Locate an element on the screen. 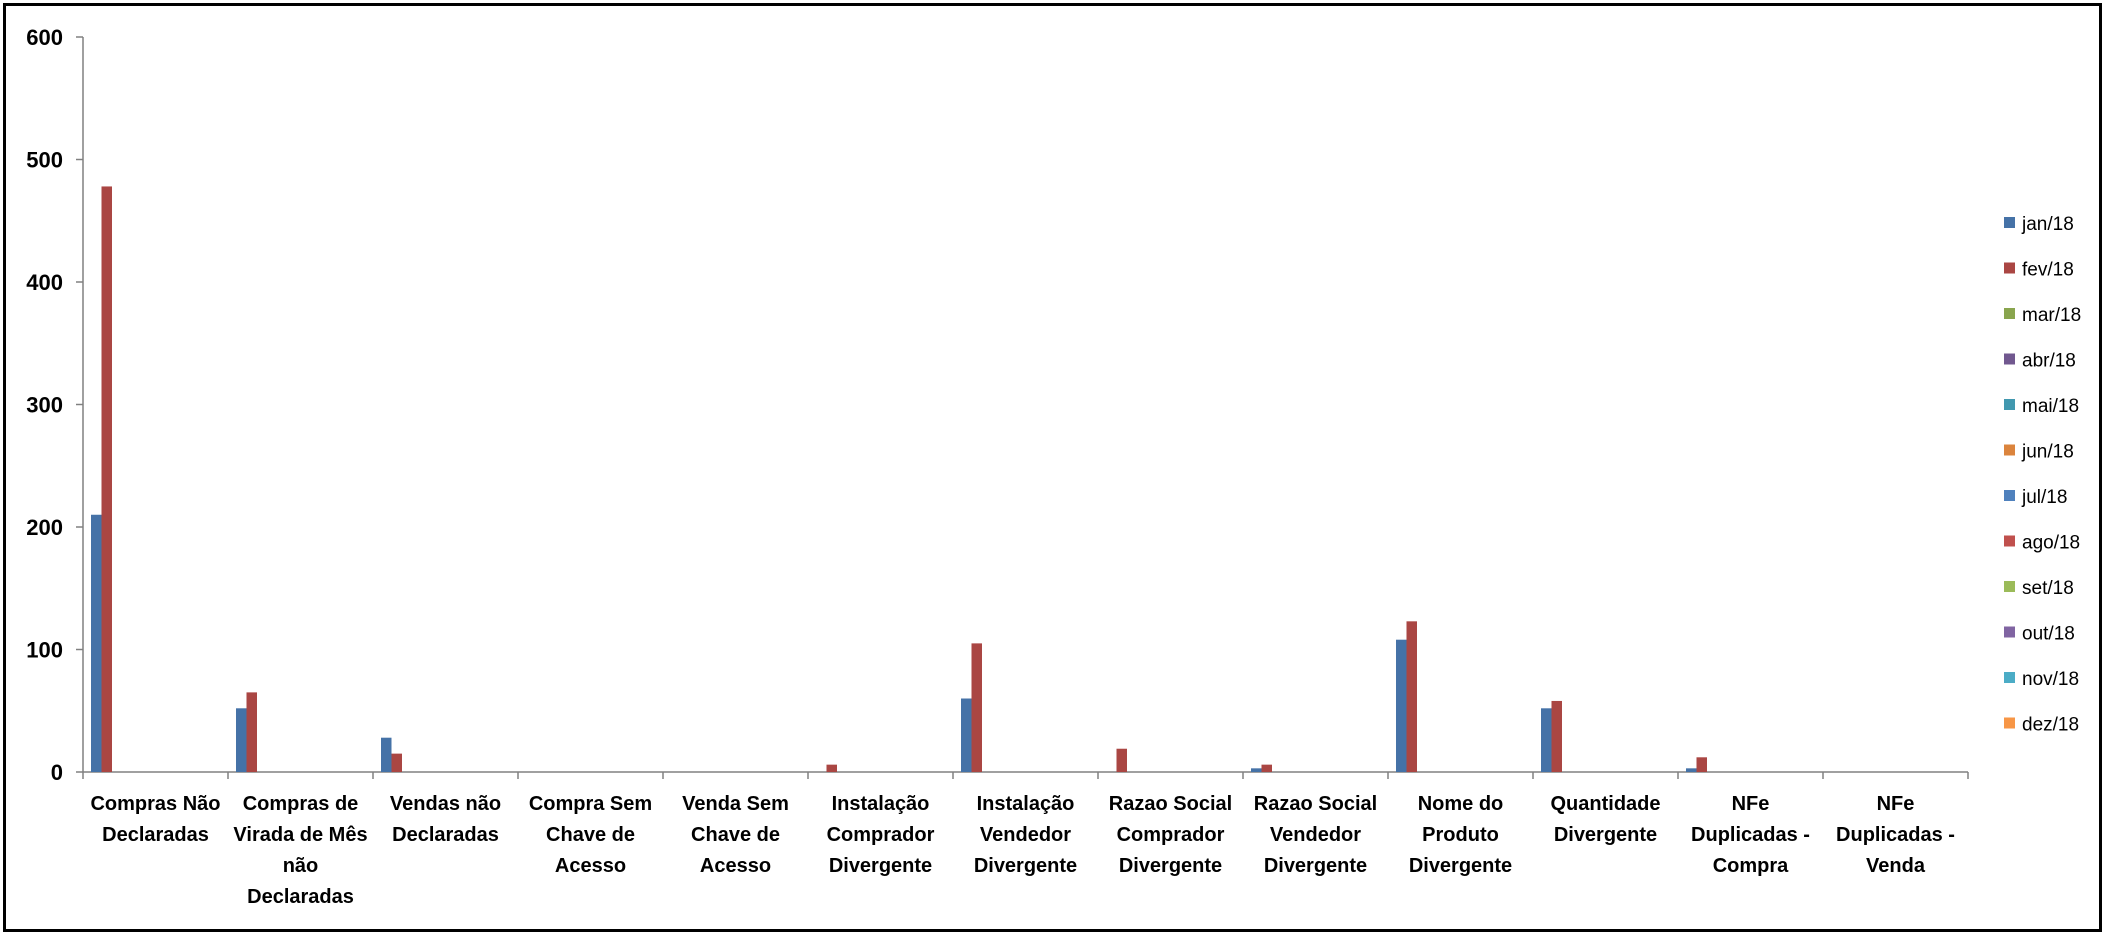  x-category-label: Nome do Produto Divergente is located at coordinates (1460, 835).